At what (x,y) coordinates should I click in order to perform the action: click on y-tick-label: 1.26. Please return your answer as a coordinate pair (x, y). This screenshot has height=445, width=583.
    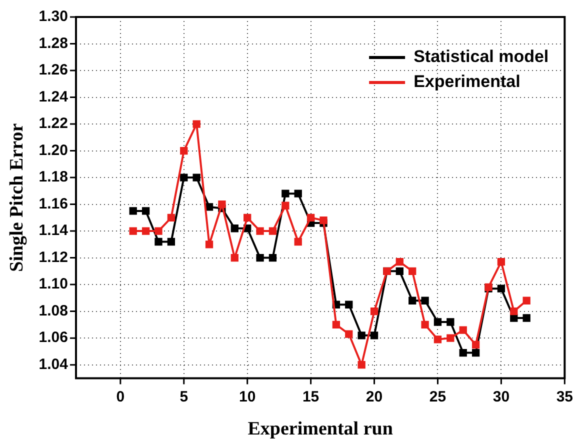
    Looking at the image, I should click on (53, 70).